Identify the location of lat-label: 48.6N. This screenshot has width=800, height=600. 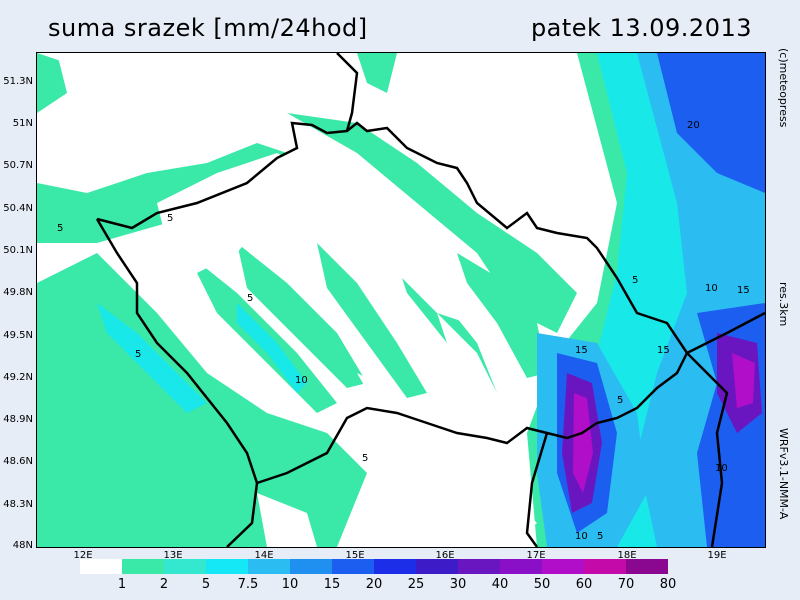
(18, 461).